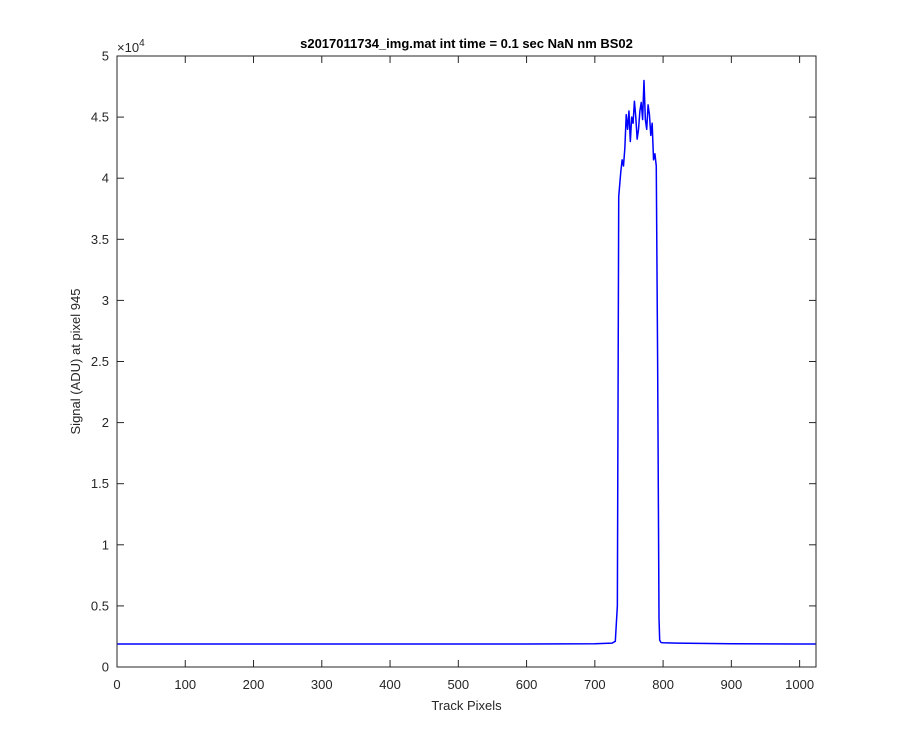  What do you see at coordinates (116, 684) in the screenshot?
I see `x-tick-label: 0` at bounding box center [116, 684].